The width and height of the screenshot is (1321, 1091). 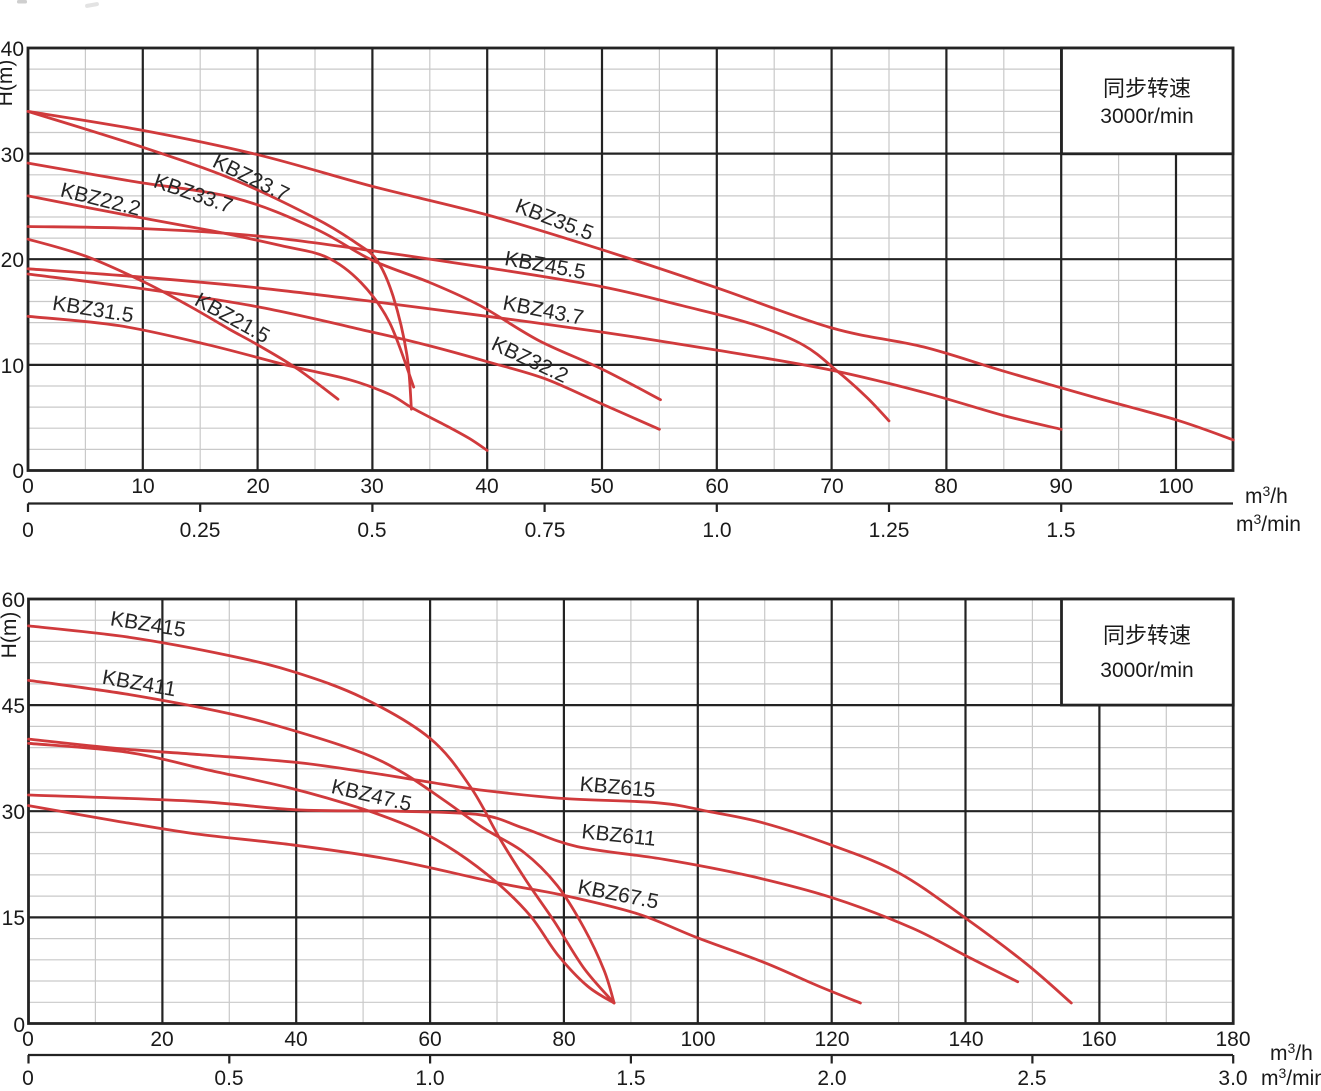 I want to click on svg-text: 0.75, so click(x=545, y=530).